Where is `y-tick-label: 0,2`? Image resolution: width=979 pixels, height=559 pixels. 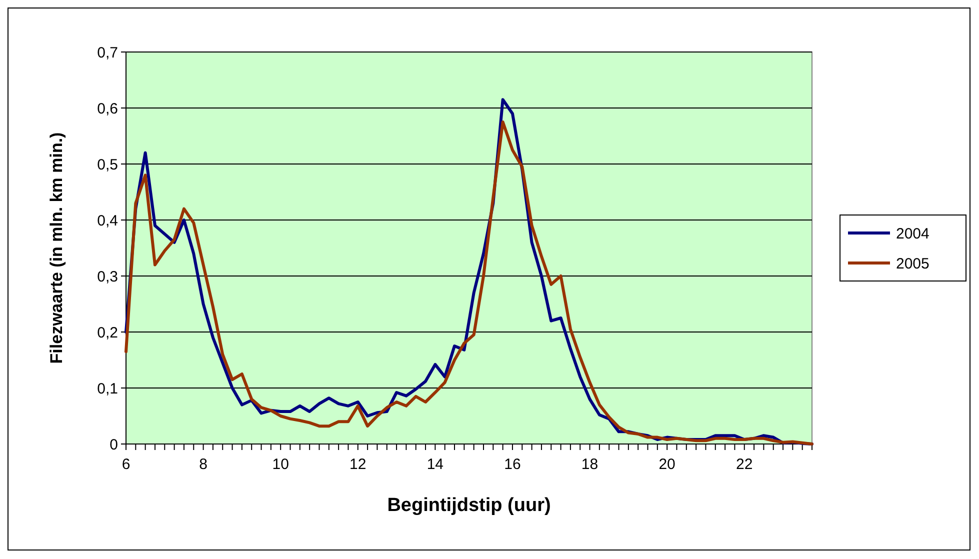
y-tick-label: 0,2 is located at coordinates (107, 333).